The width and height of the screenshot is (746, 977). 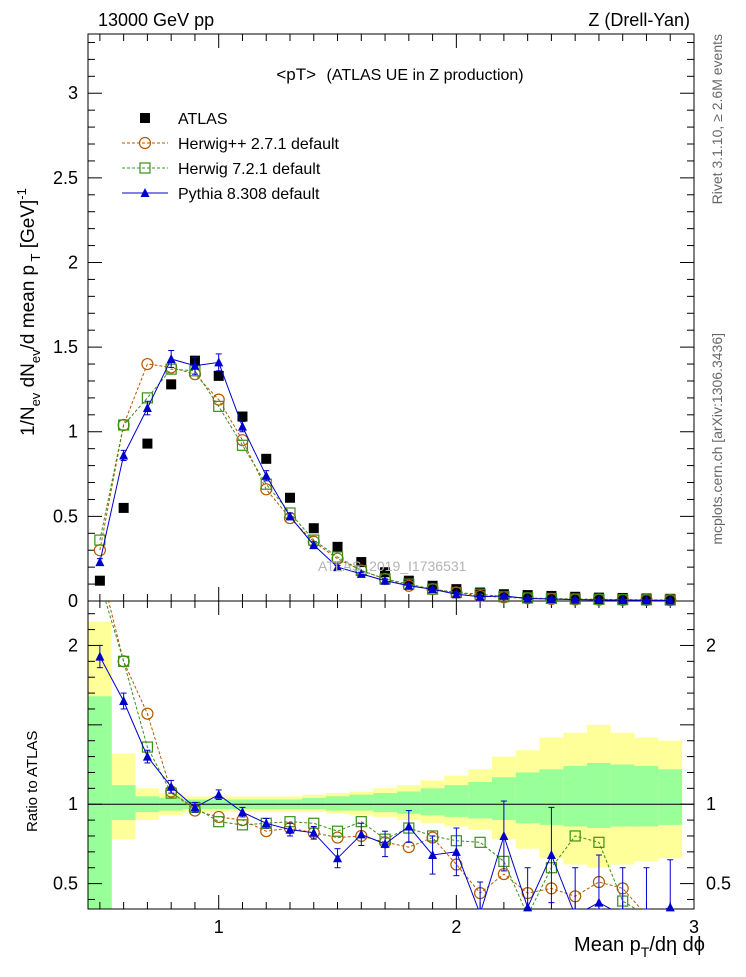 What do you see at coordinates (65, 347) in the screenshot?
I see `y-tick-label: 1.5` at bounding box center [65, 347].